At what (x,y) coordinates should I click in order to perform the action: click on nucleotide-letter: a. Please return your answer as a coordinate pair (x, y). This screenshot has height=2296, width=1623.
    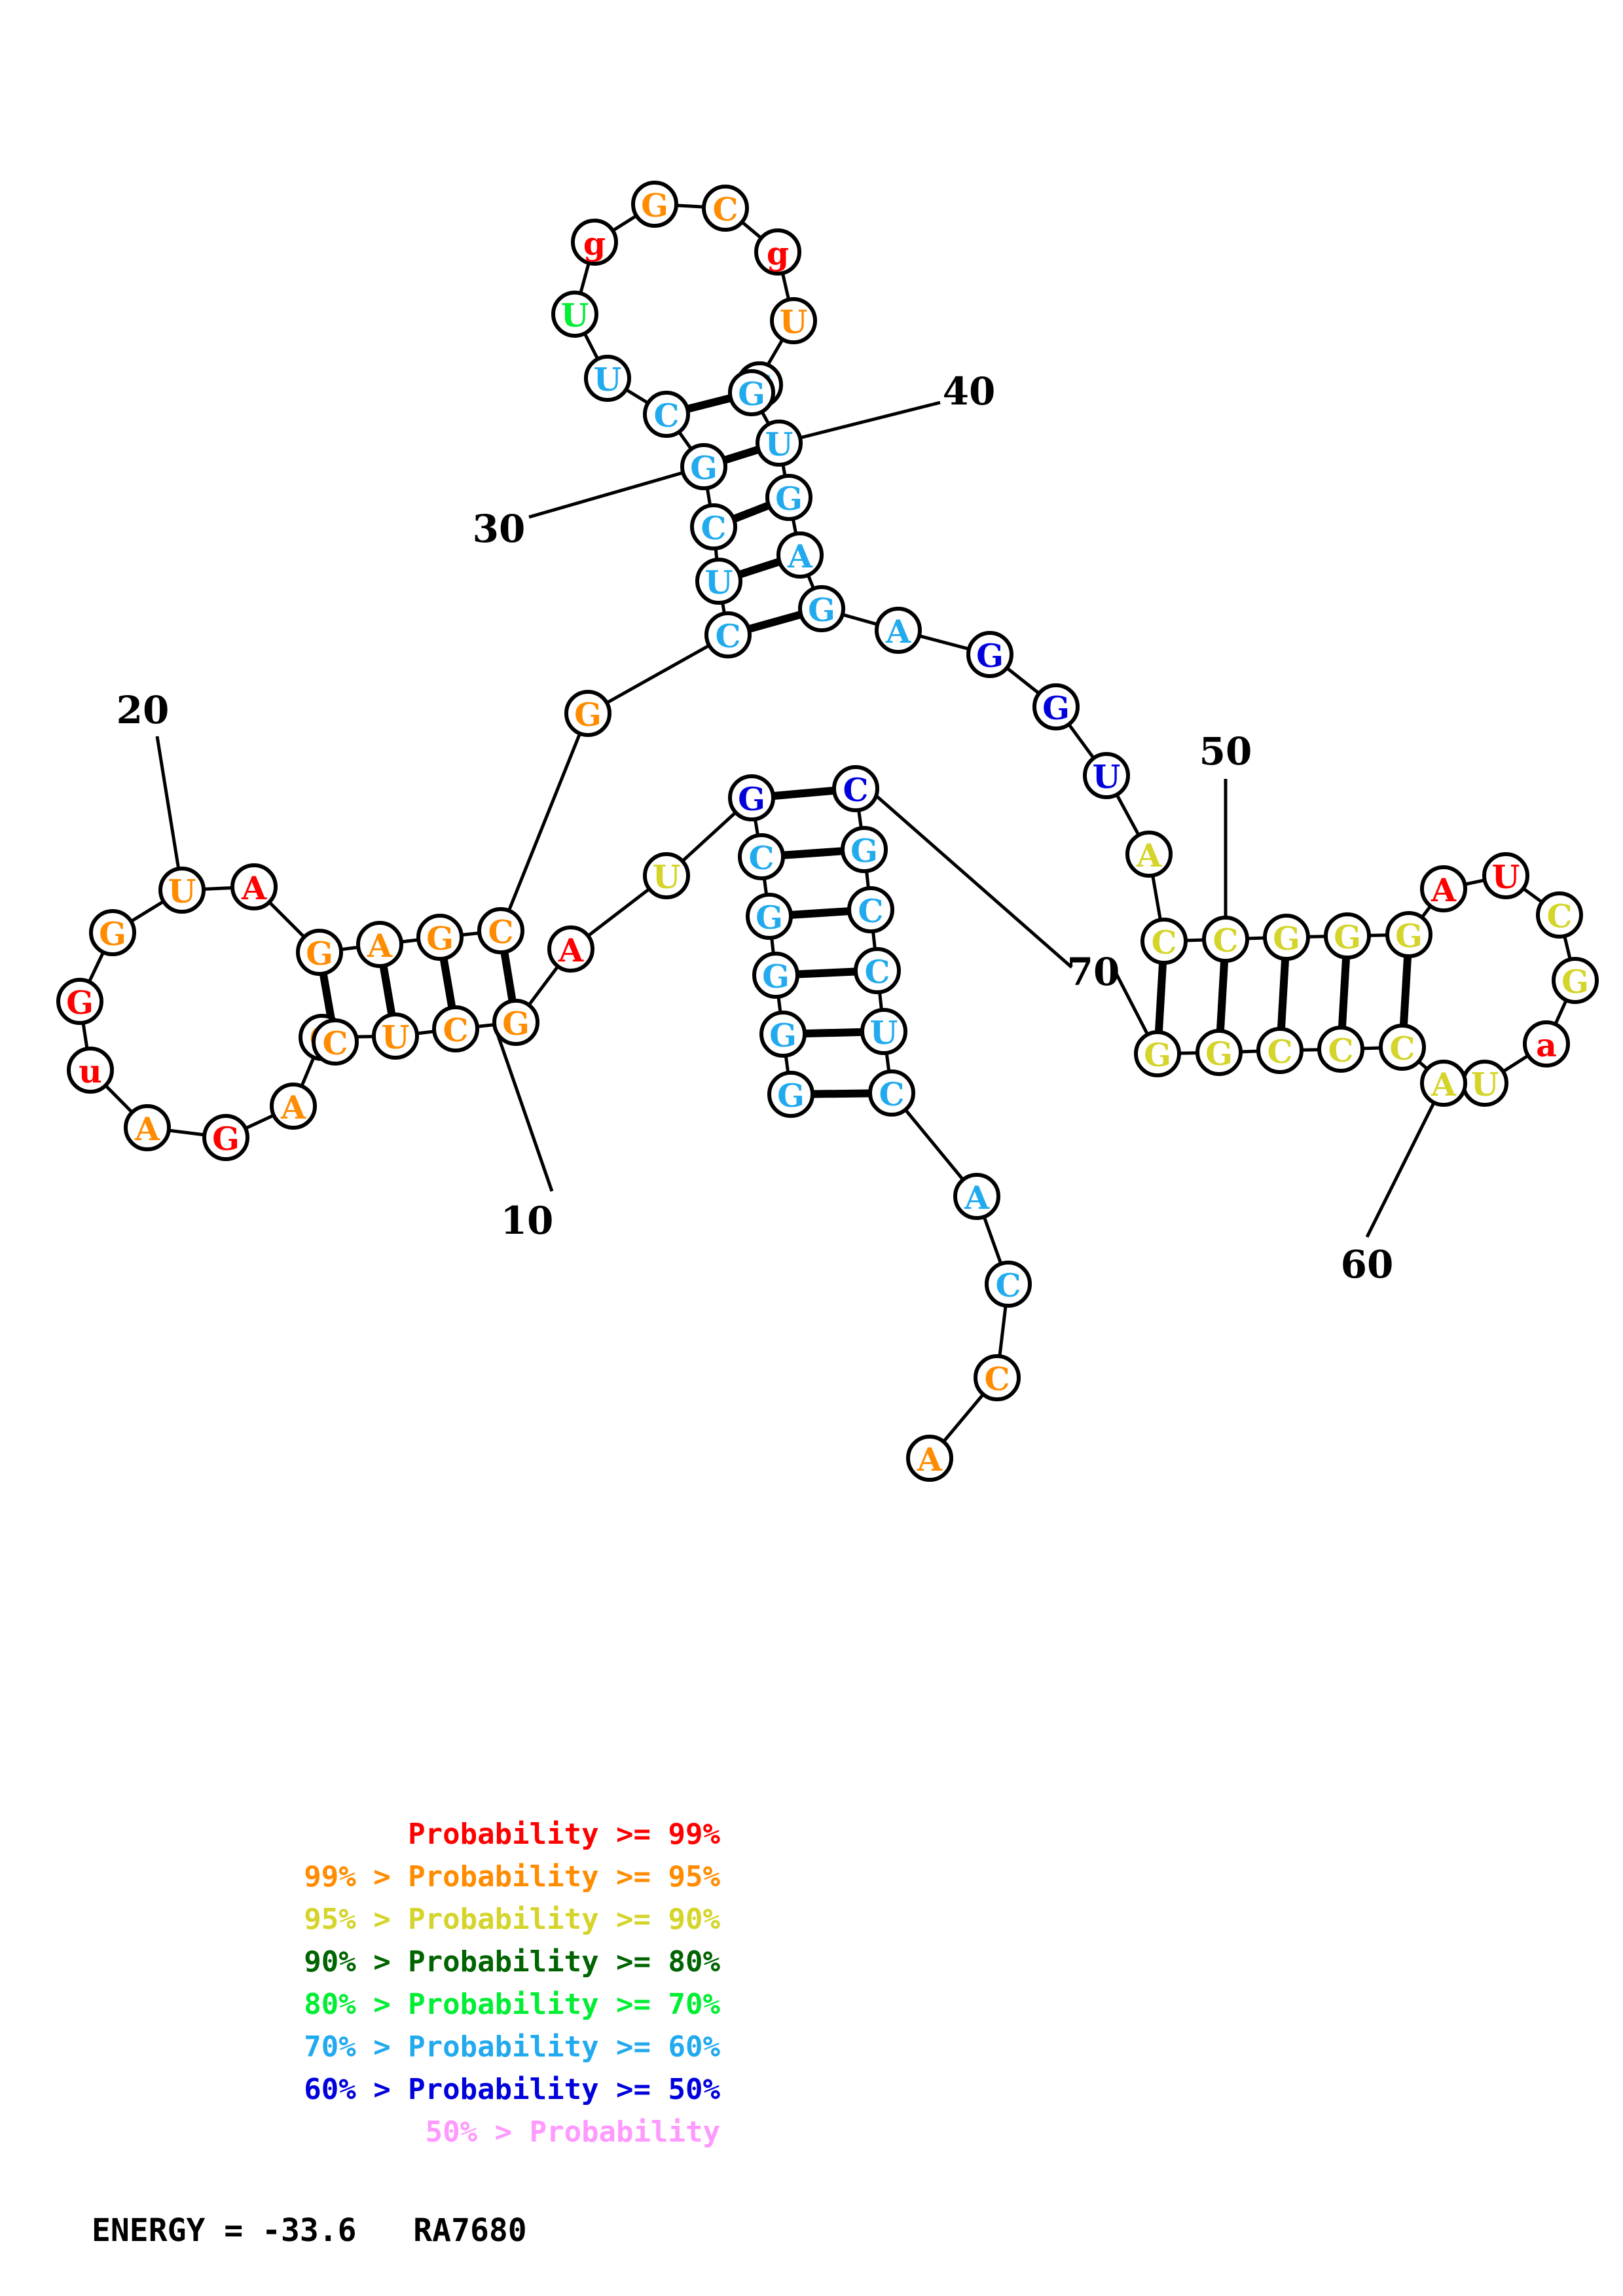
    Looking at the image, I should click on (1546, 1045).